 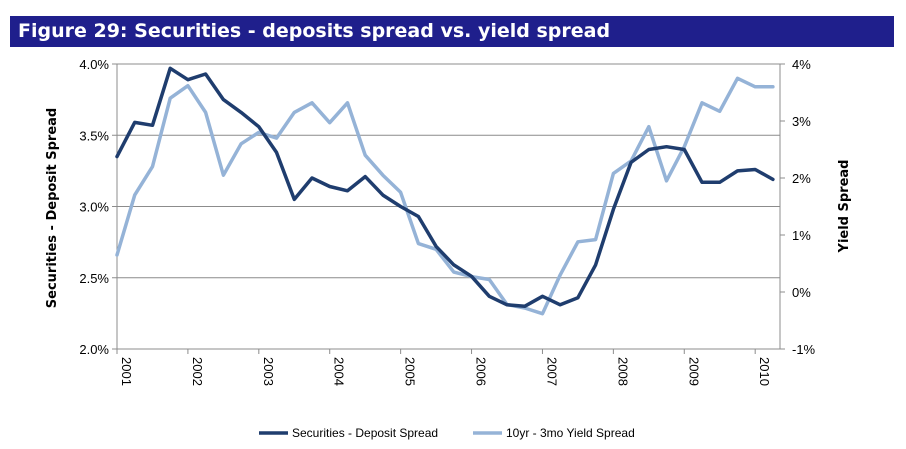 I want to click on right-axis-title: Yield Spread, so click(x=844, y=207).